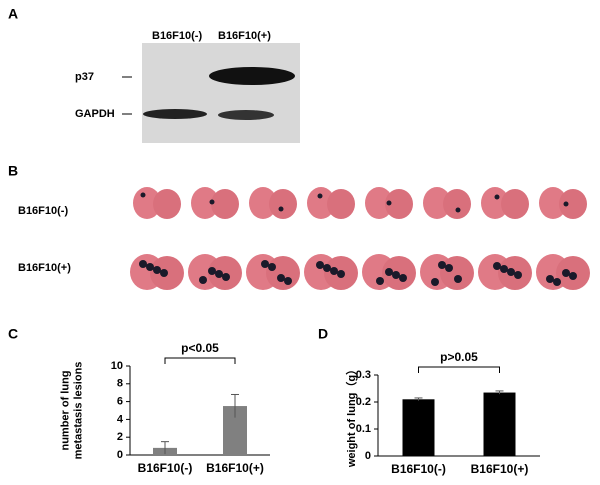 This screenshot has width=600, height=485. I want to click on band-label: GAPDH, so click(95, 114).